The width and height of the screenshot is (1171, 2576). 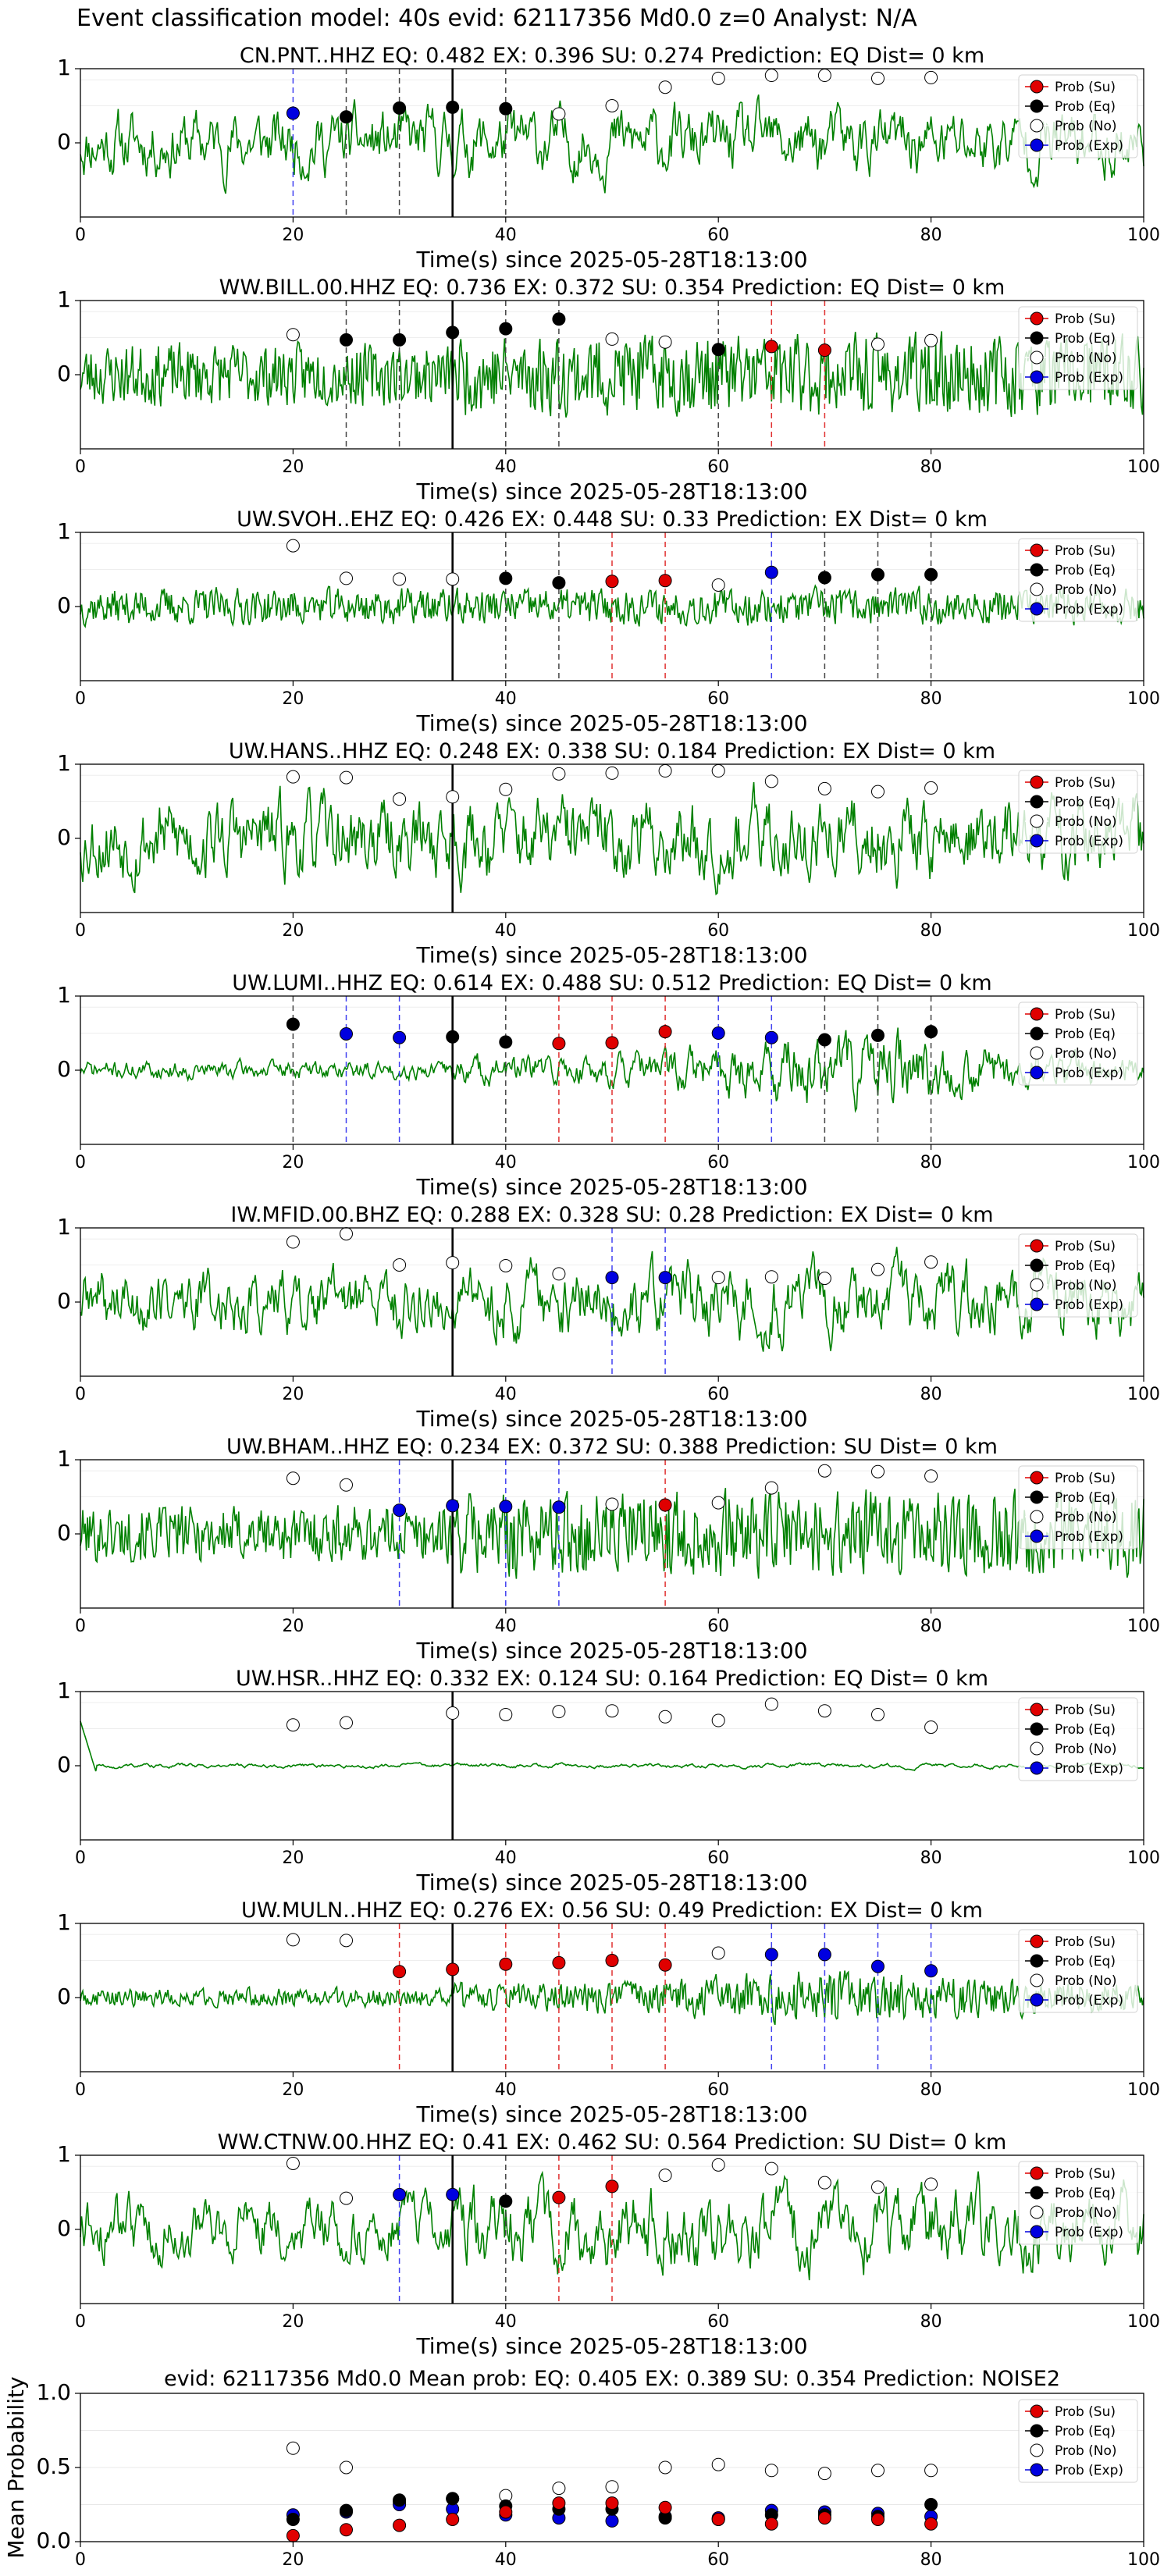 What do you see at coordinates (1085, 802) in the screenshot?
I see `panel-4-legend-label-1: Prob (Eq)` at bounding box center [1085, 802].